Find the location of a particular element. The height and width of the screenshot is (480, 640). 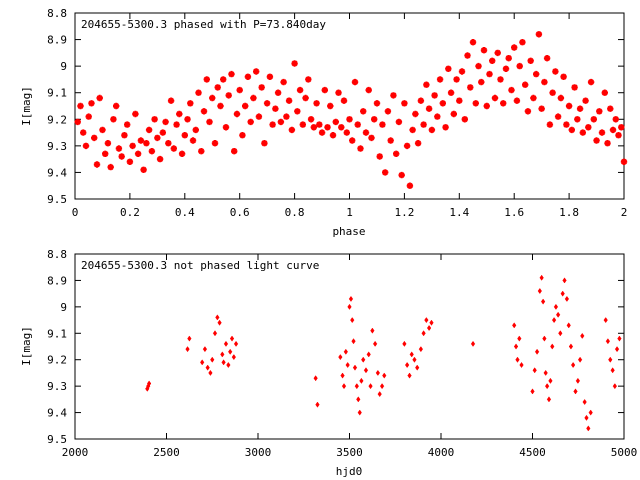

y-axis-label: I[mag] is located at coordinates (26, 346).